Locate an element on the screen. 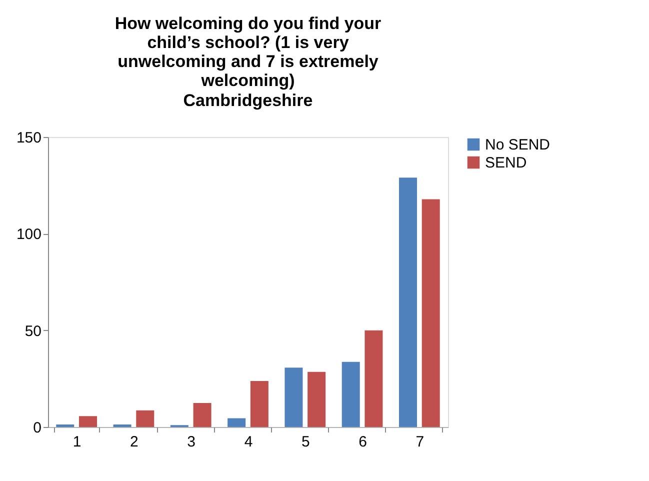 The height and width of the screenshot is (481, 649). legend-label: No SEND is located at coordinates (517, 145).